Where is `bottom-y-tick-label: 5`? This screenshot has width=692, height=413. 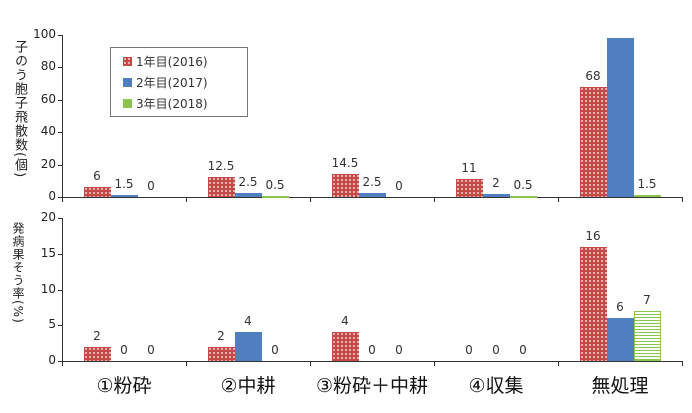 bottom-y-tick-label: 5 is located at coordinates (52, 324).